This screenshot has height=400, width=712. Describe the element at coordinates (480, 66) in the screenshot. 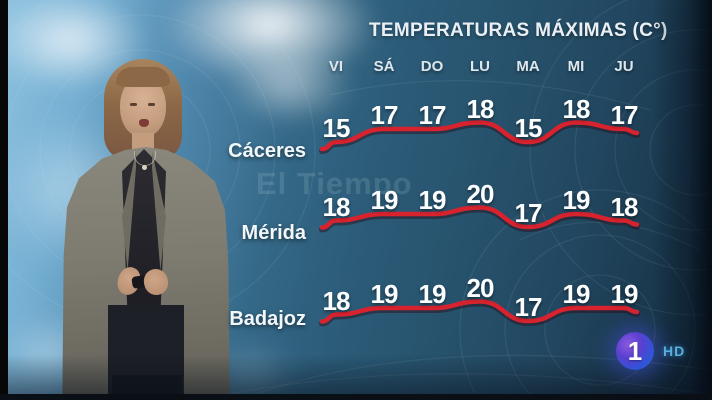

I see `day-label: LU` at that location.